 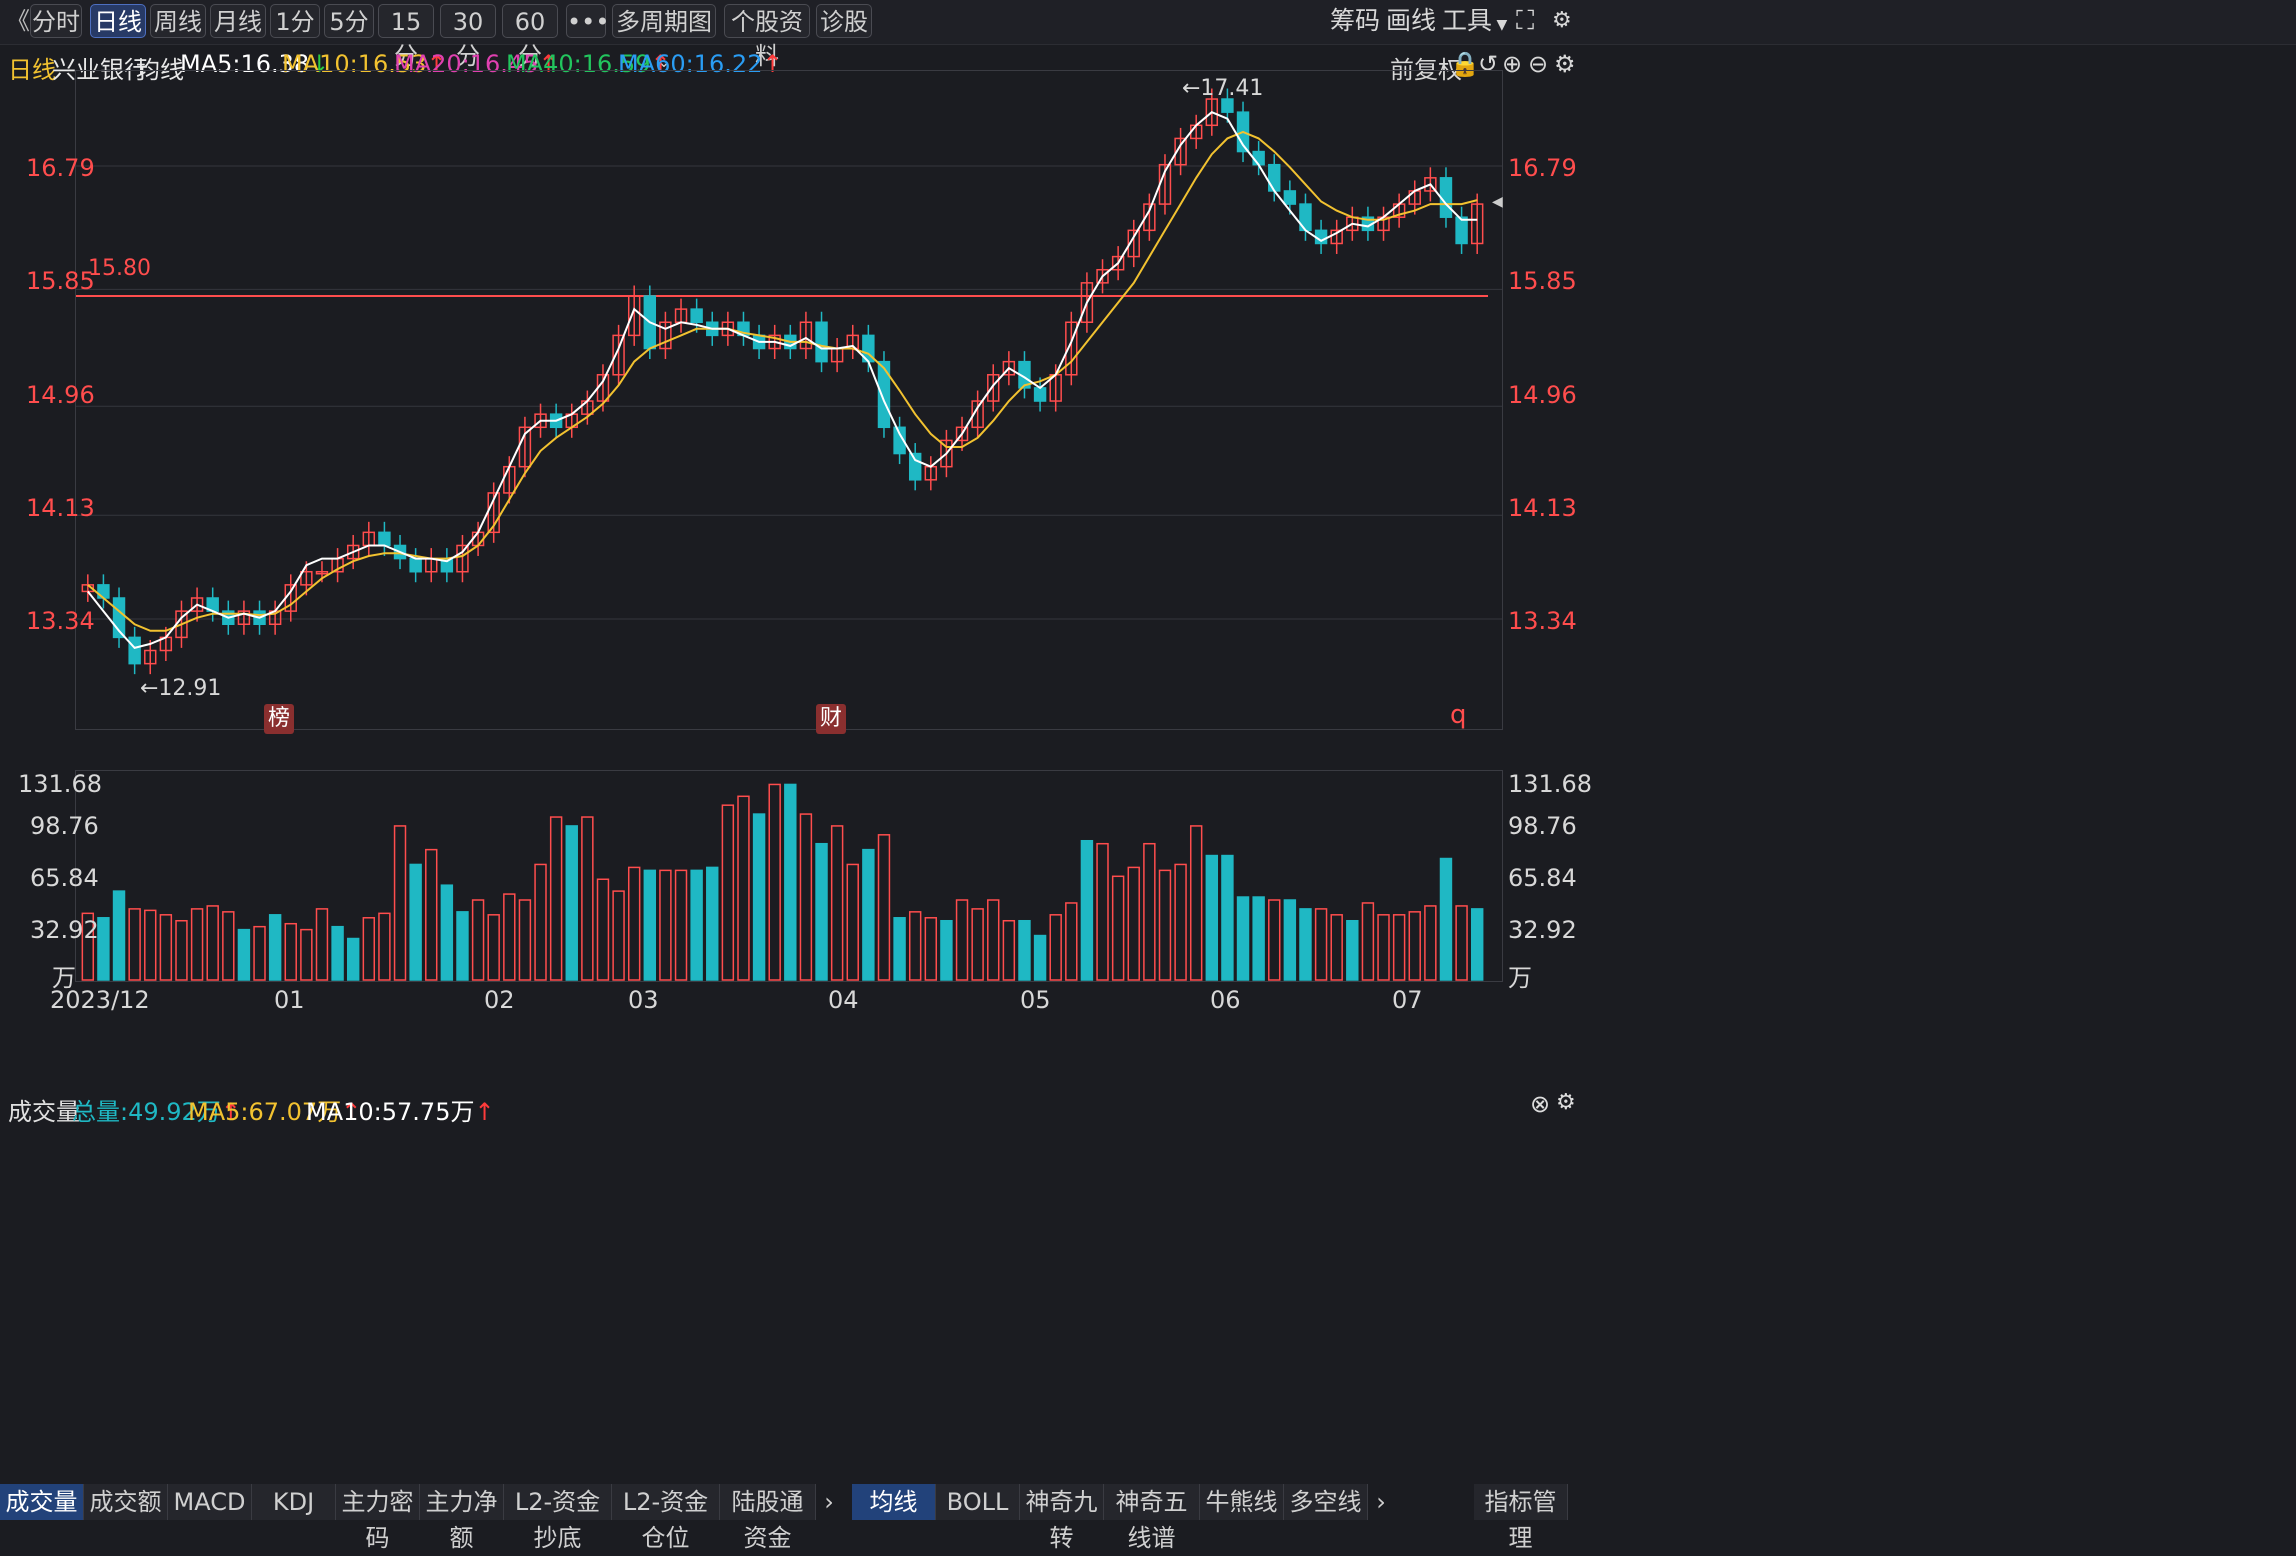 I want to click on tab-volume: 成交量, so click(x=42, y=1502).